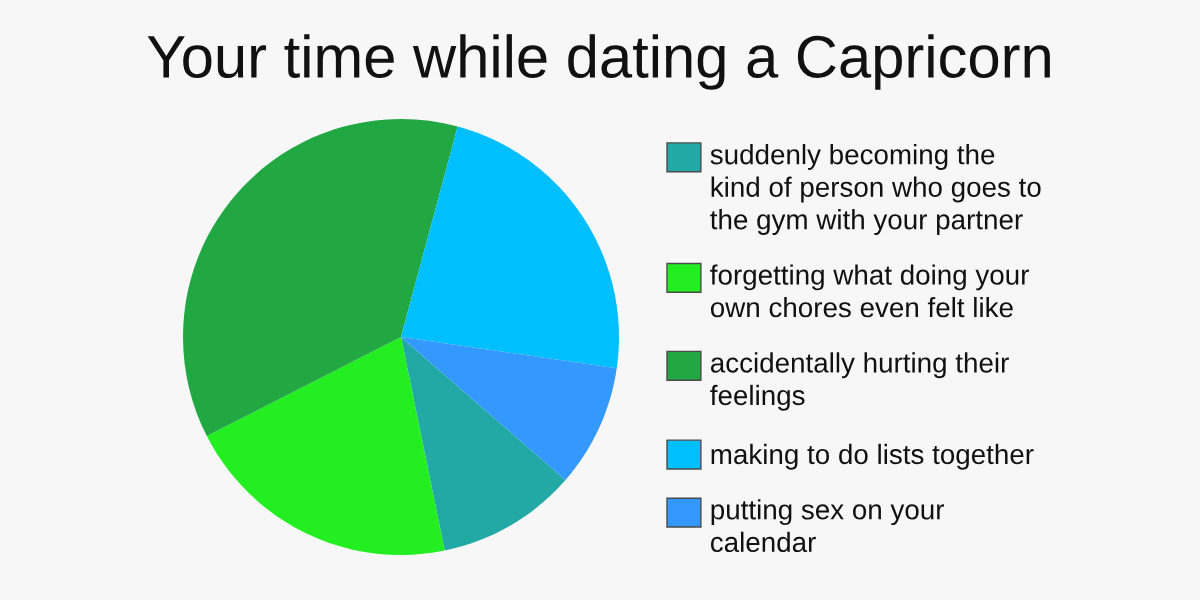 Image resolution: width=1200 pixels, height=600 pixels. Describe the element at coordinates (827, 526) in the screenshot. I see `legend-label: putting sex on your calendar` at that location.